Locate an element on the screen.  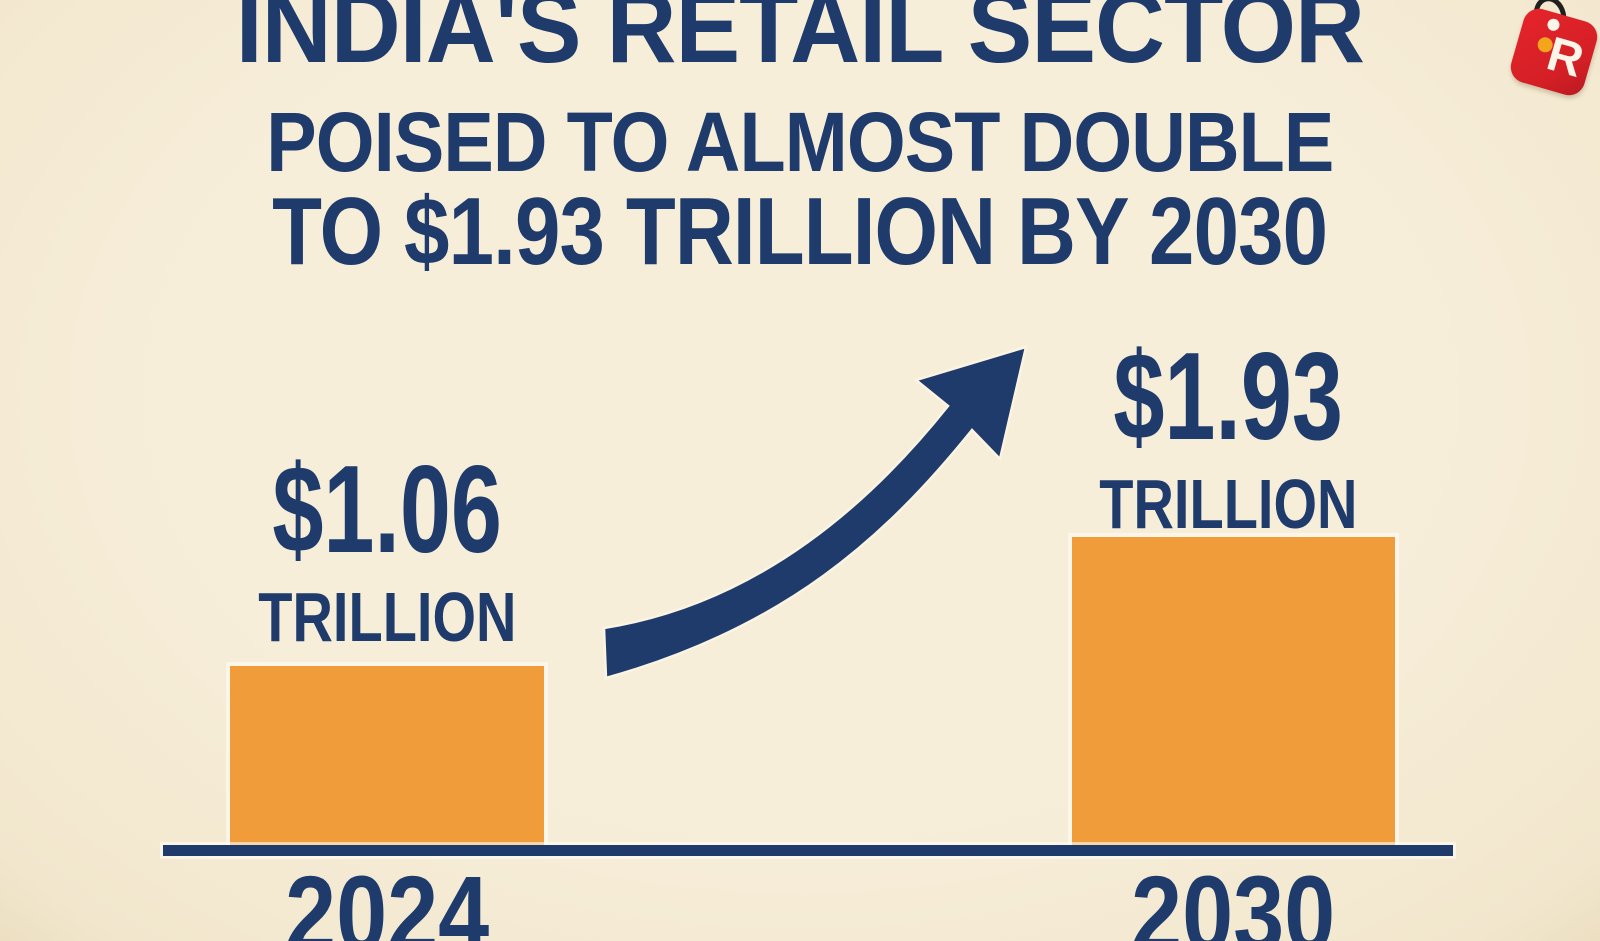
bar-2024 is located at coordinates (387, 759).